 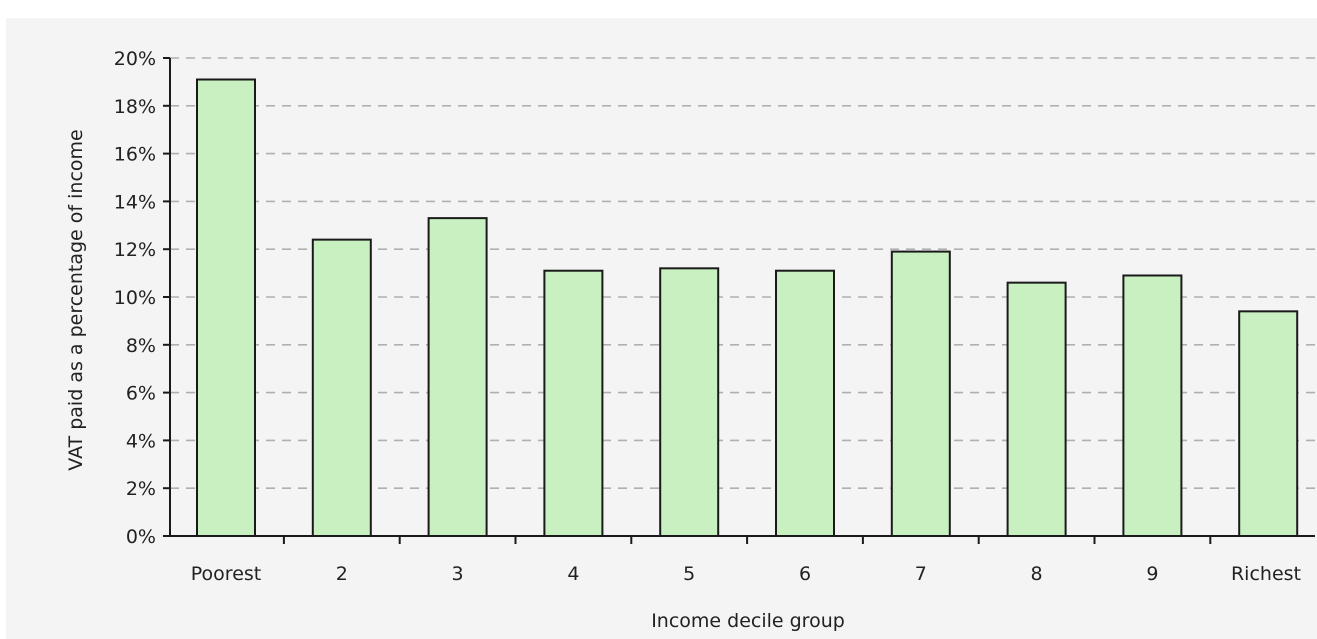 I want to click on x-axis-title: Income decile group, so click(x=748, y=621).